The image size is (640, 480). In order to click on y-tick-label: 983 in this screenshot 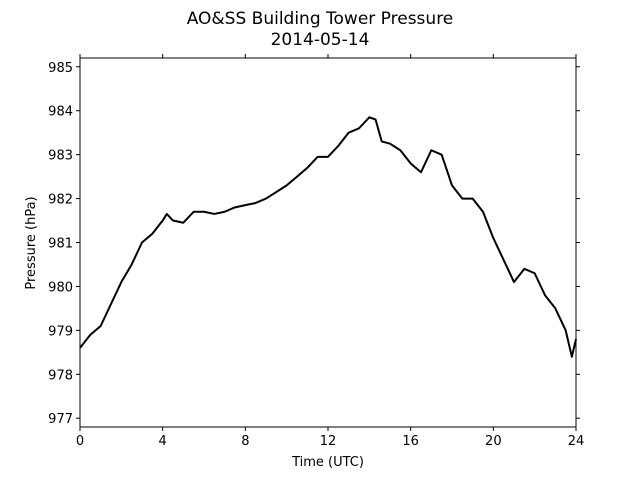, I will do `click(60, 156)`.